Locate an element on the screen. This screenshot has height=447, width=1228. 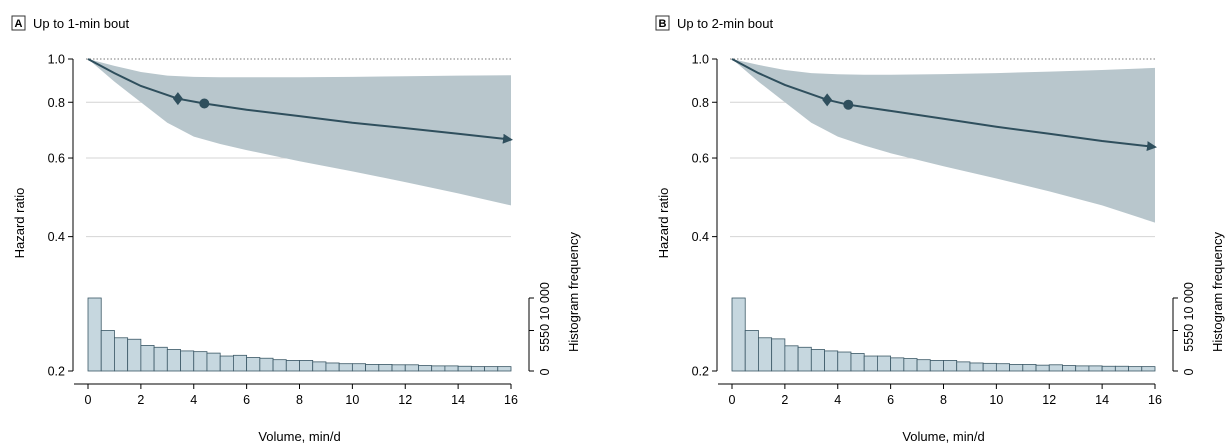
panel-letter: A is located at coordinates (19, 24).